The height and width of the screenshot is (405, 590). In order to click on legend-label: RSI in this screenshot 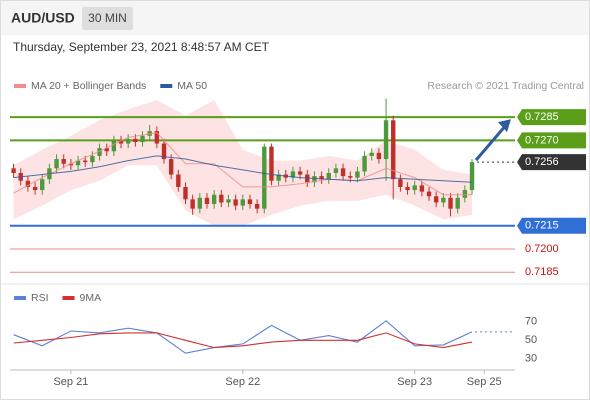, I will do `click(40, 298)`.